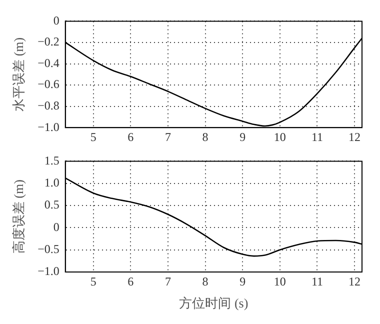 The width and height of the screenshot is (380, 324). Describe the element at coordinates (52, 183) in the screenshot. I see `y-tick-label: 1.0` at that location.